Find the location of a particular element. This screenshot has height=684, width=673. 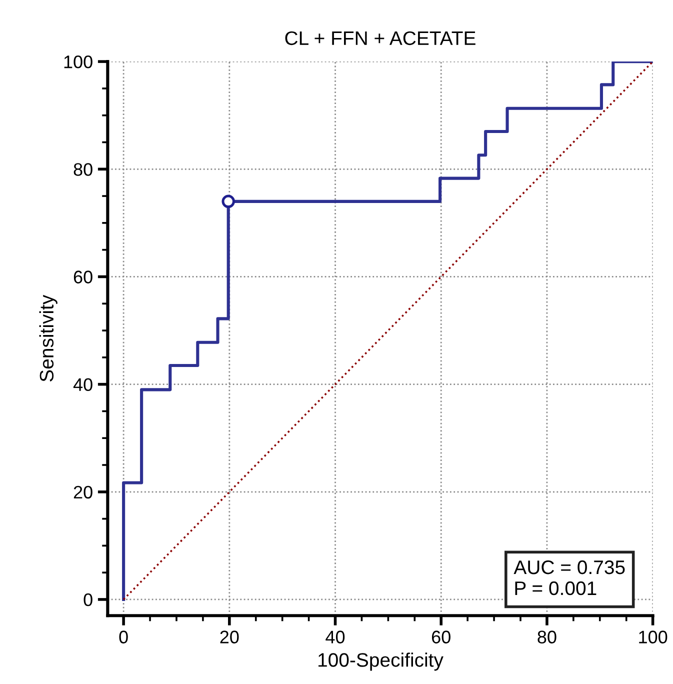

chart-title: CL + FFN + ACETATE is located at coordinates (380, 38).